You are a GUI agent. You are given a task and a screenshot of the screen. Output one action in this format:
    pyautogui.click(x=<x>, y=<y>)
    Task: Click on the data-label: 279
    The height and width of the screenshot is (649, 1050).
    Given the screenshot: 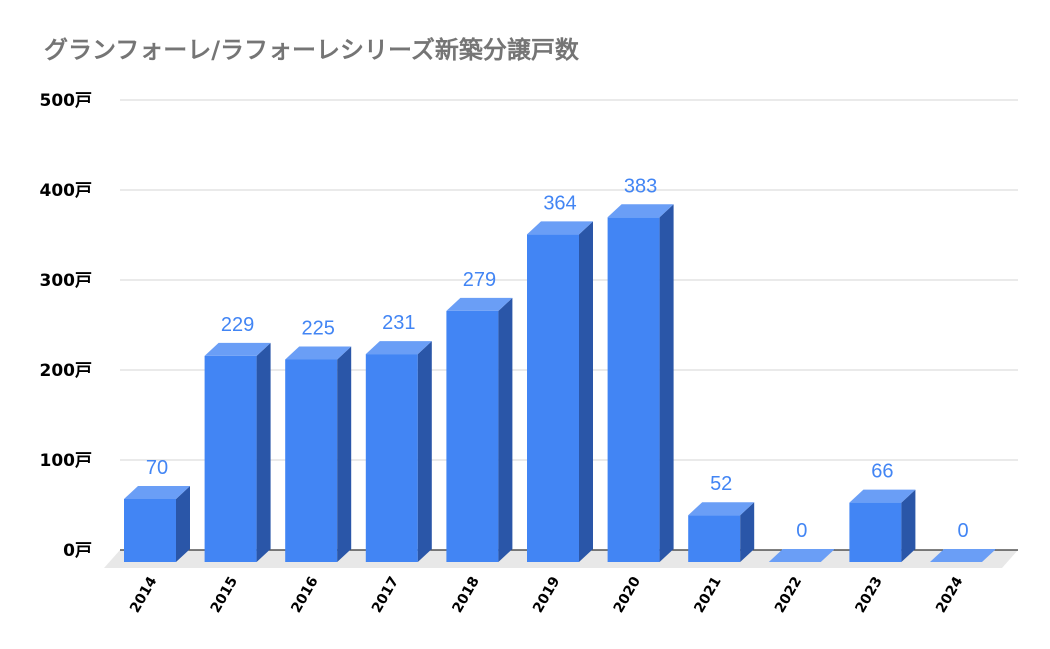 What is the action you would take?
    pyautogui.click(x=479, y=280)
    